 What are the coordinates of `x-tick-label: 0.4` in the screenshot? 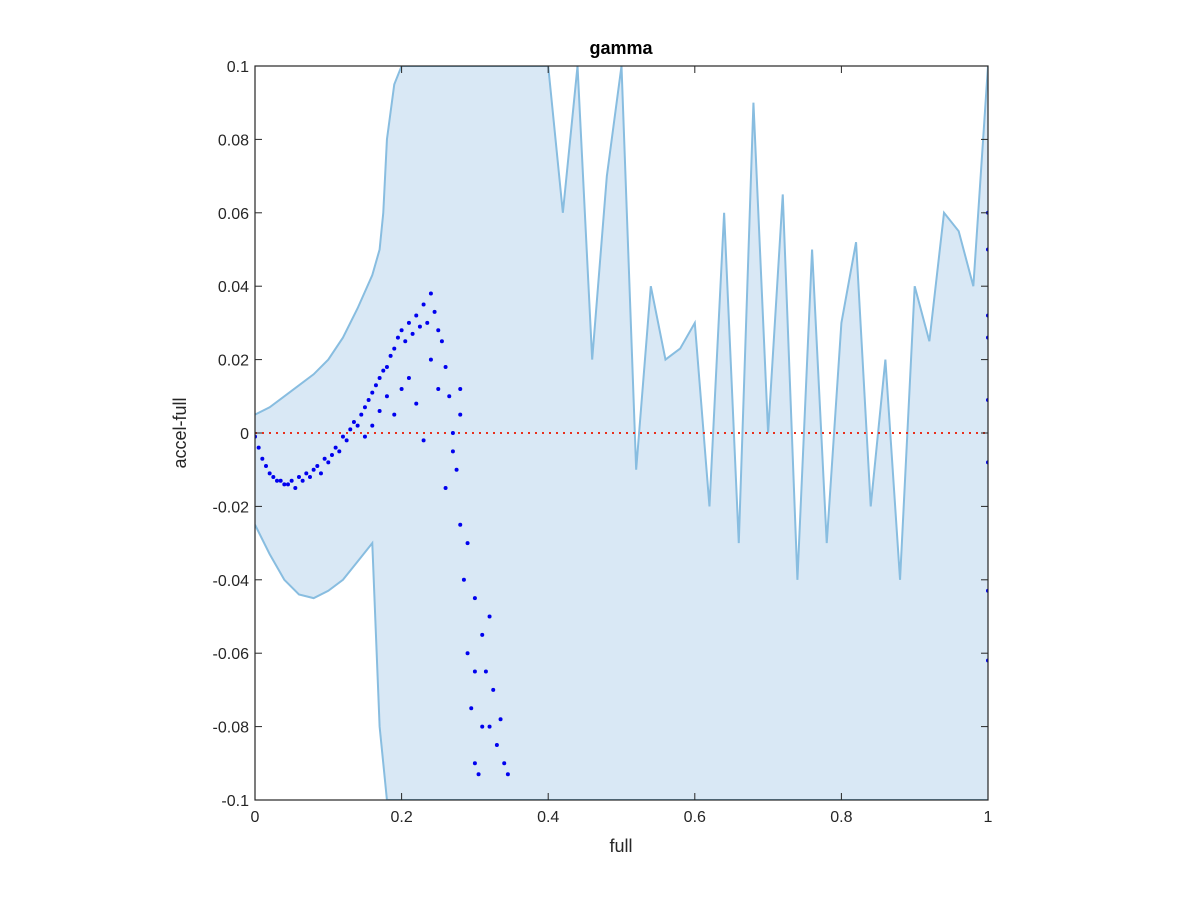 It's located at (548, 817).